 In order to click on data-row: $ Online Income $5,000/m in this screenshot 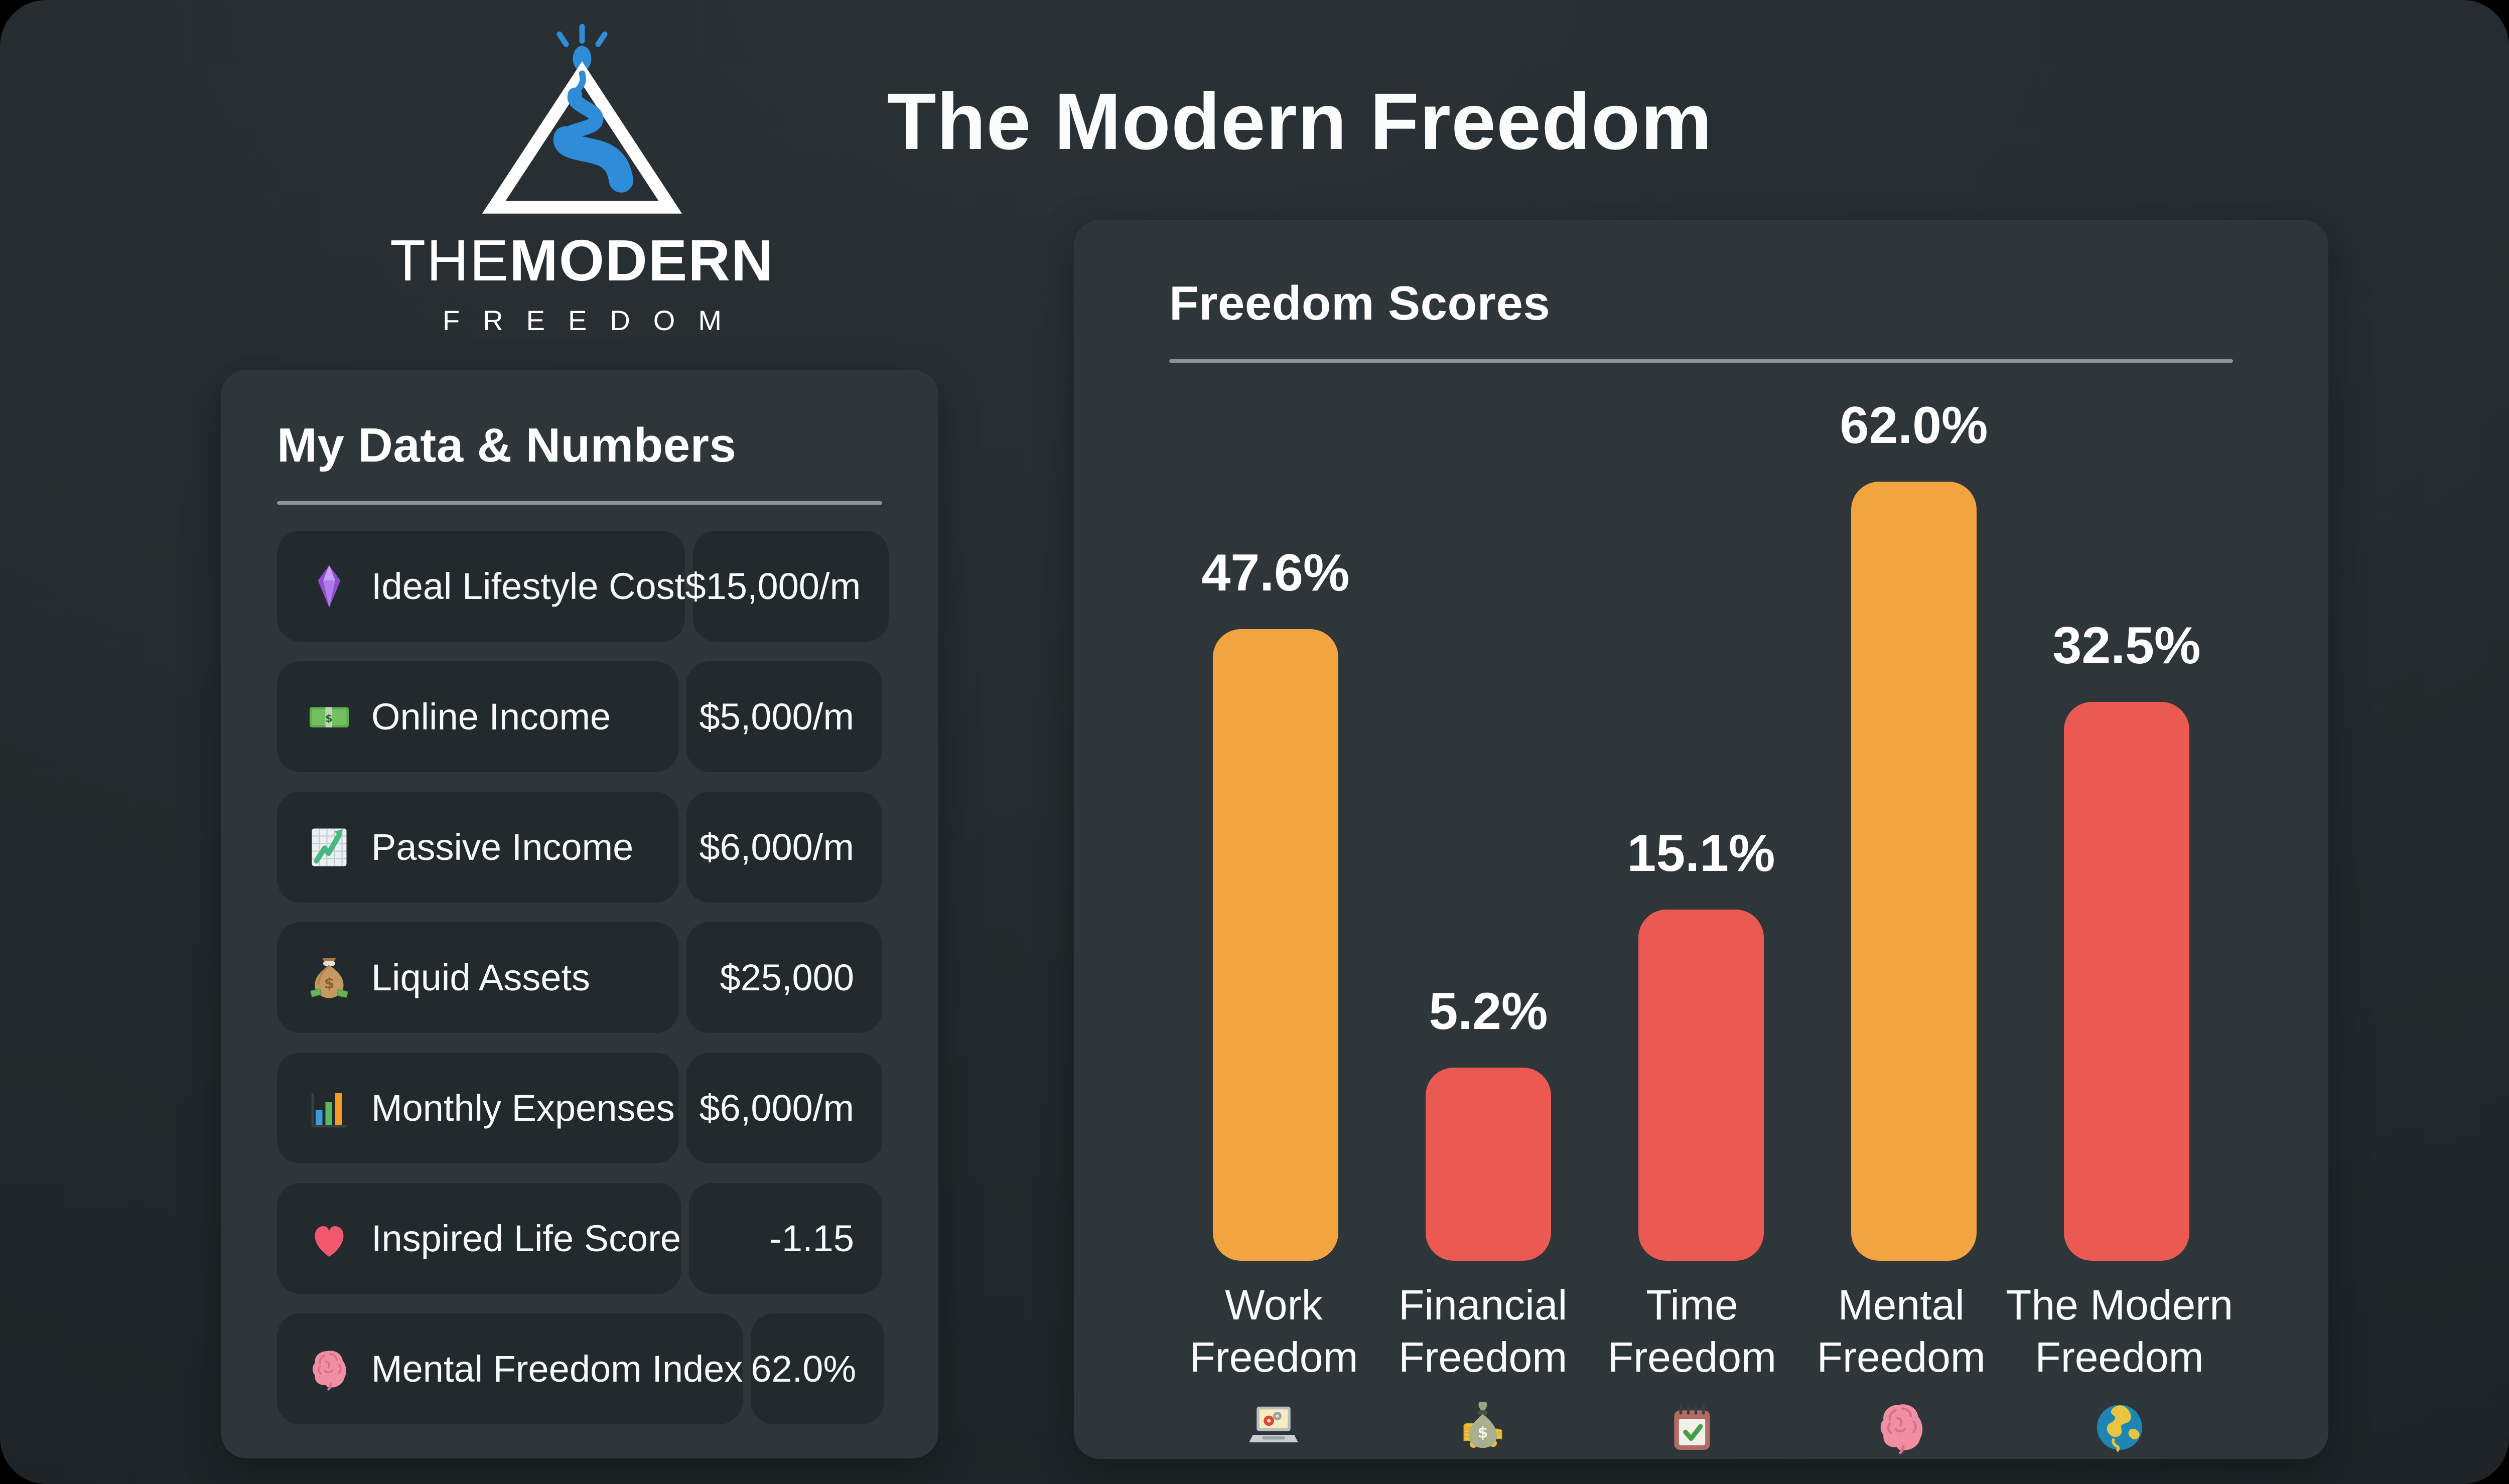, I will do `click(579, 716)`.